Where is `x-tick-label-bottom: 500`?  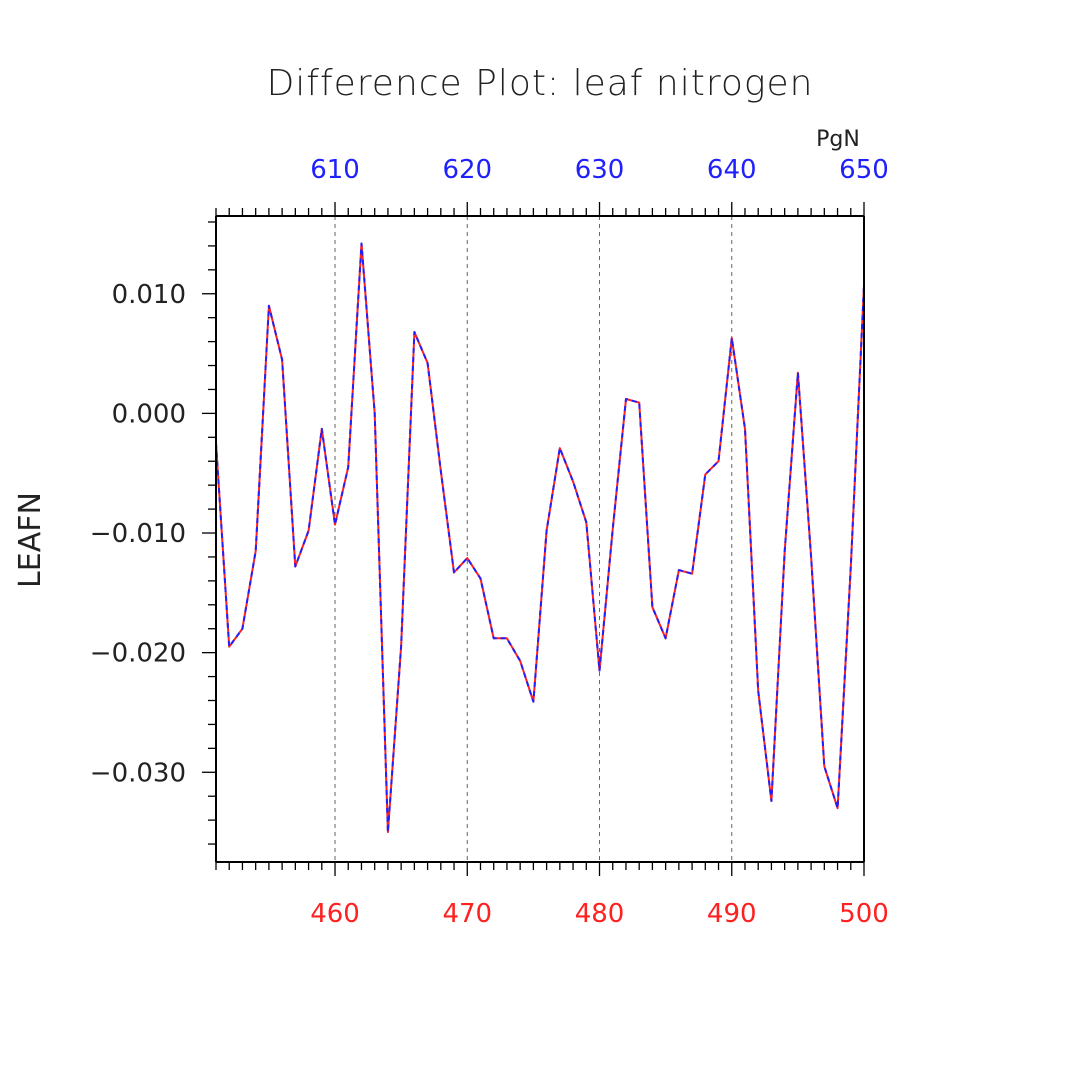 x-tick-label-bottom: 500 is located at coordinates (864, 914).